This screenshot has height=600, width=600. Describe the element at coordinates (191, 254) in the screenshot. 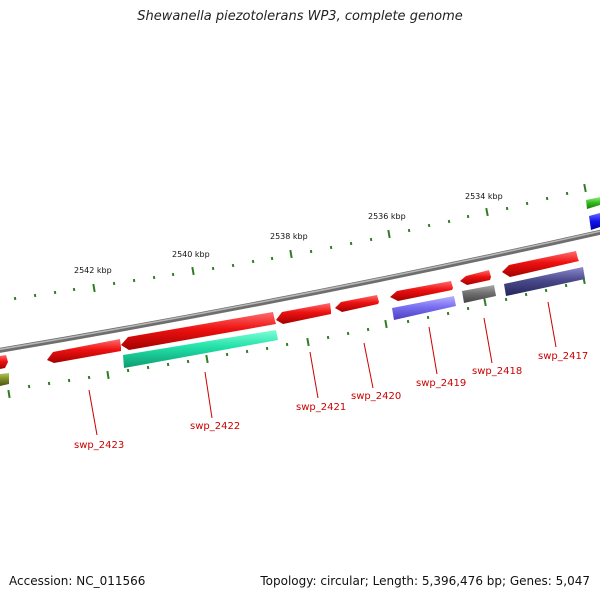

I see `scale-label: 2540 kbp` at that location.